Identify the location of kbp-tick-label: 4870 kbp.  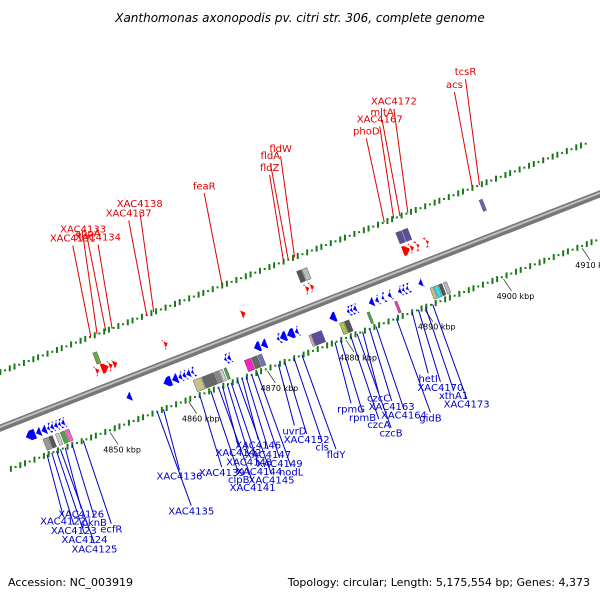
(280, 388).